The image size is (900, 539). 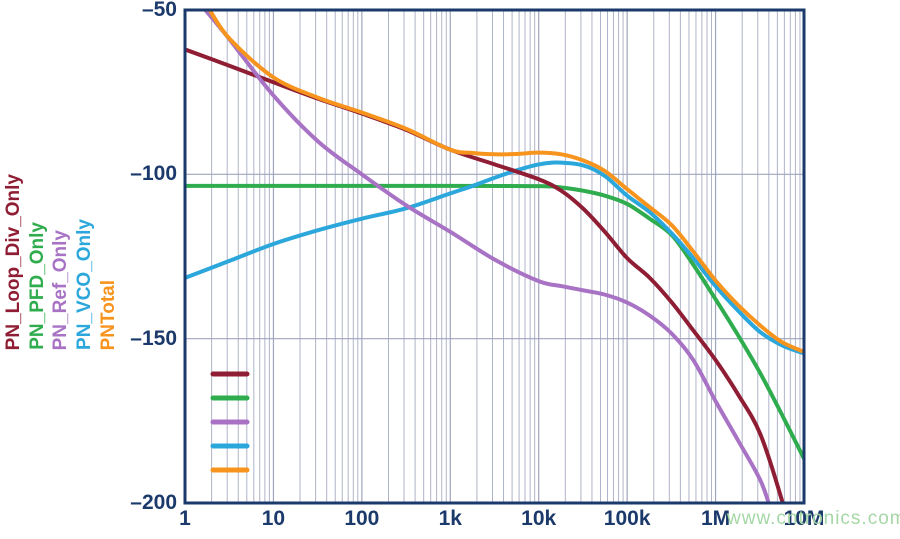 I want to click on x-tick-label-100: 100, so click(x=362, y=518).